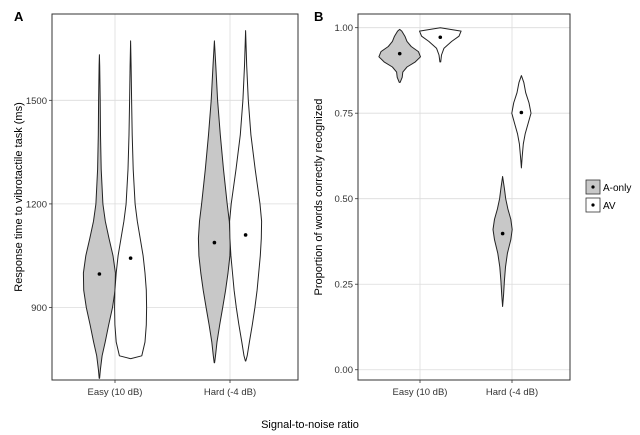  I want to click on panel-a-label: A, so click(19, 16).